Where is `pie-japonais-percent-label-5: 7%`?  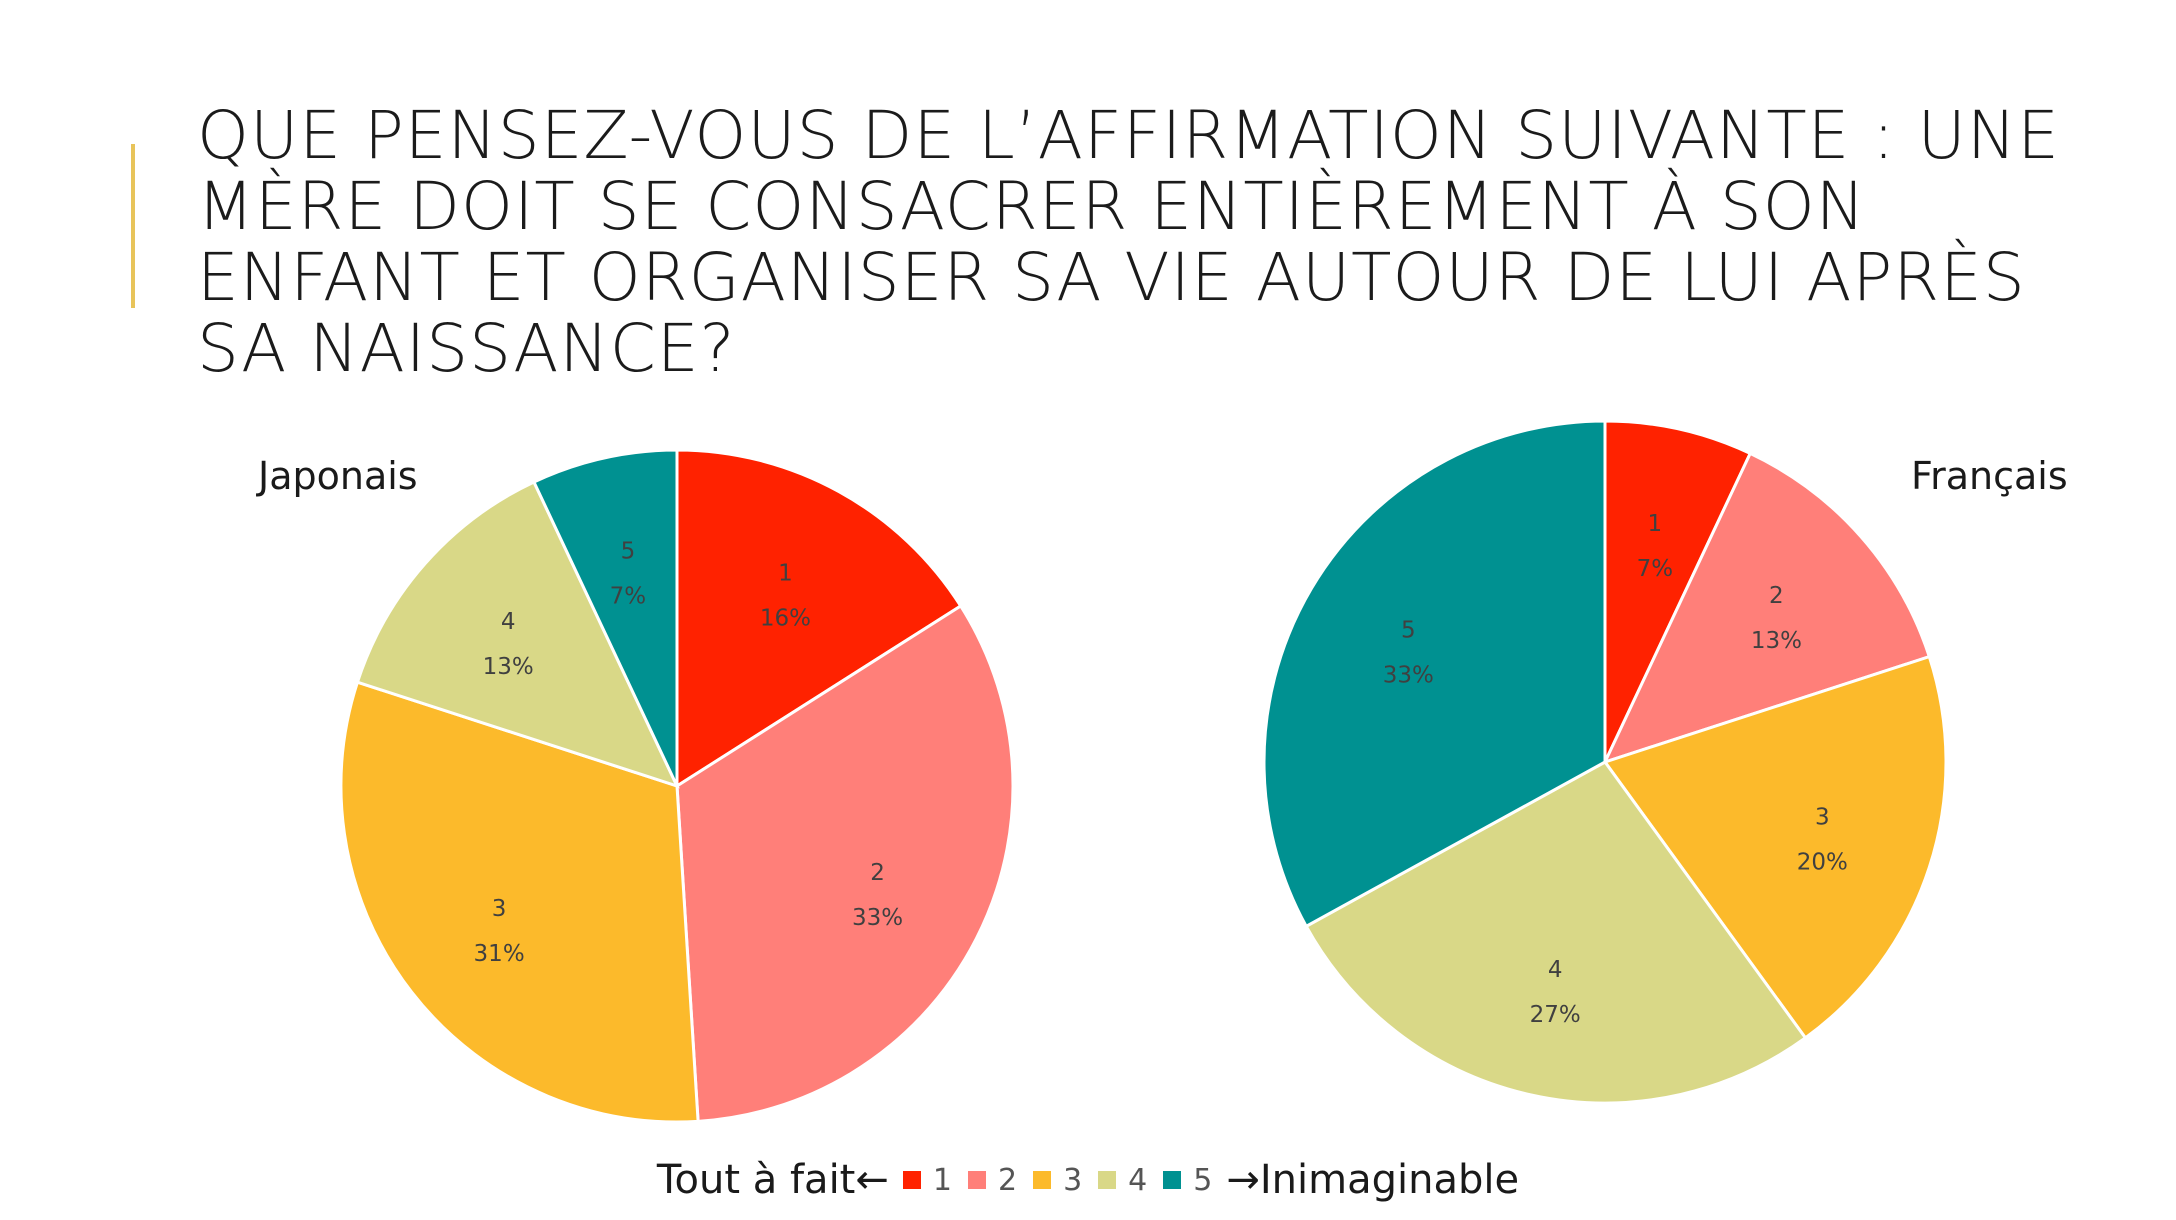 pie-japonais-percent-label-5: 7% is located at coordinates (628, 596).